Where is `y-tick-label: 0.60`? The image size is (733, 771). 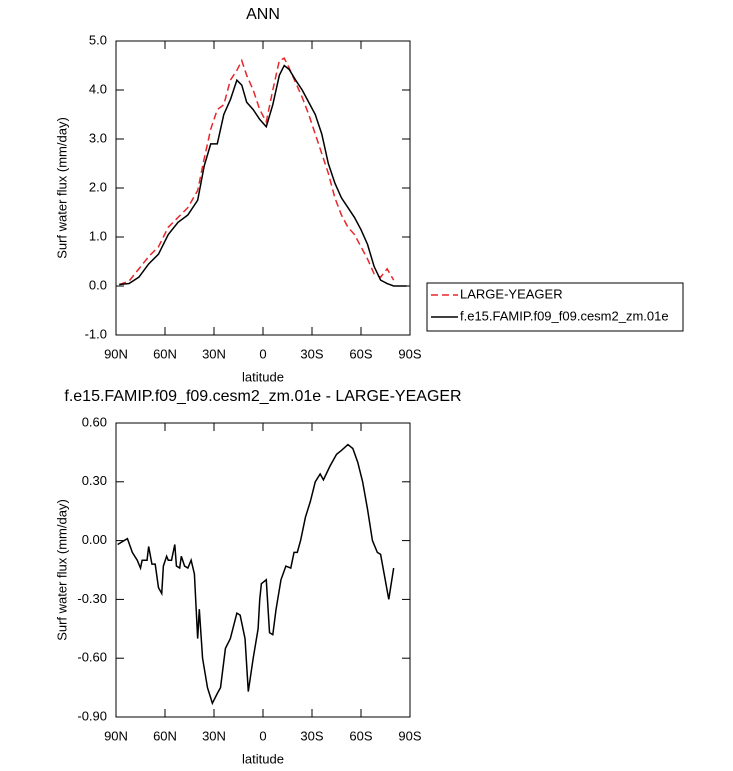
y-tick-label: 0.60 is located at coordinates (94, 421).